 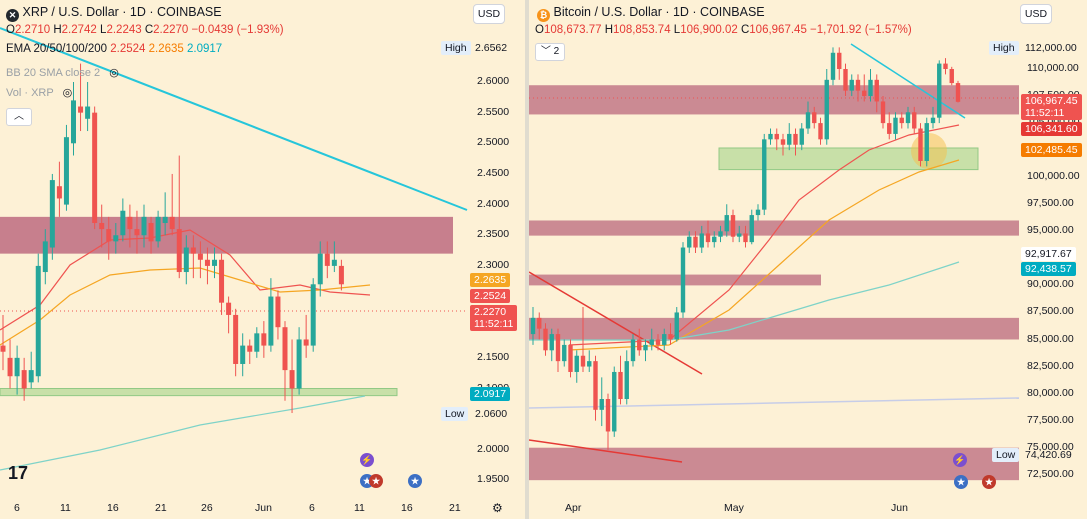 I want to click on price-tick-label: 82,500.00, so click(x=1050, y=365).